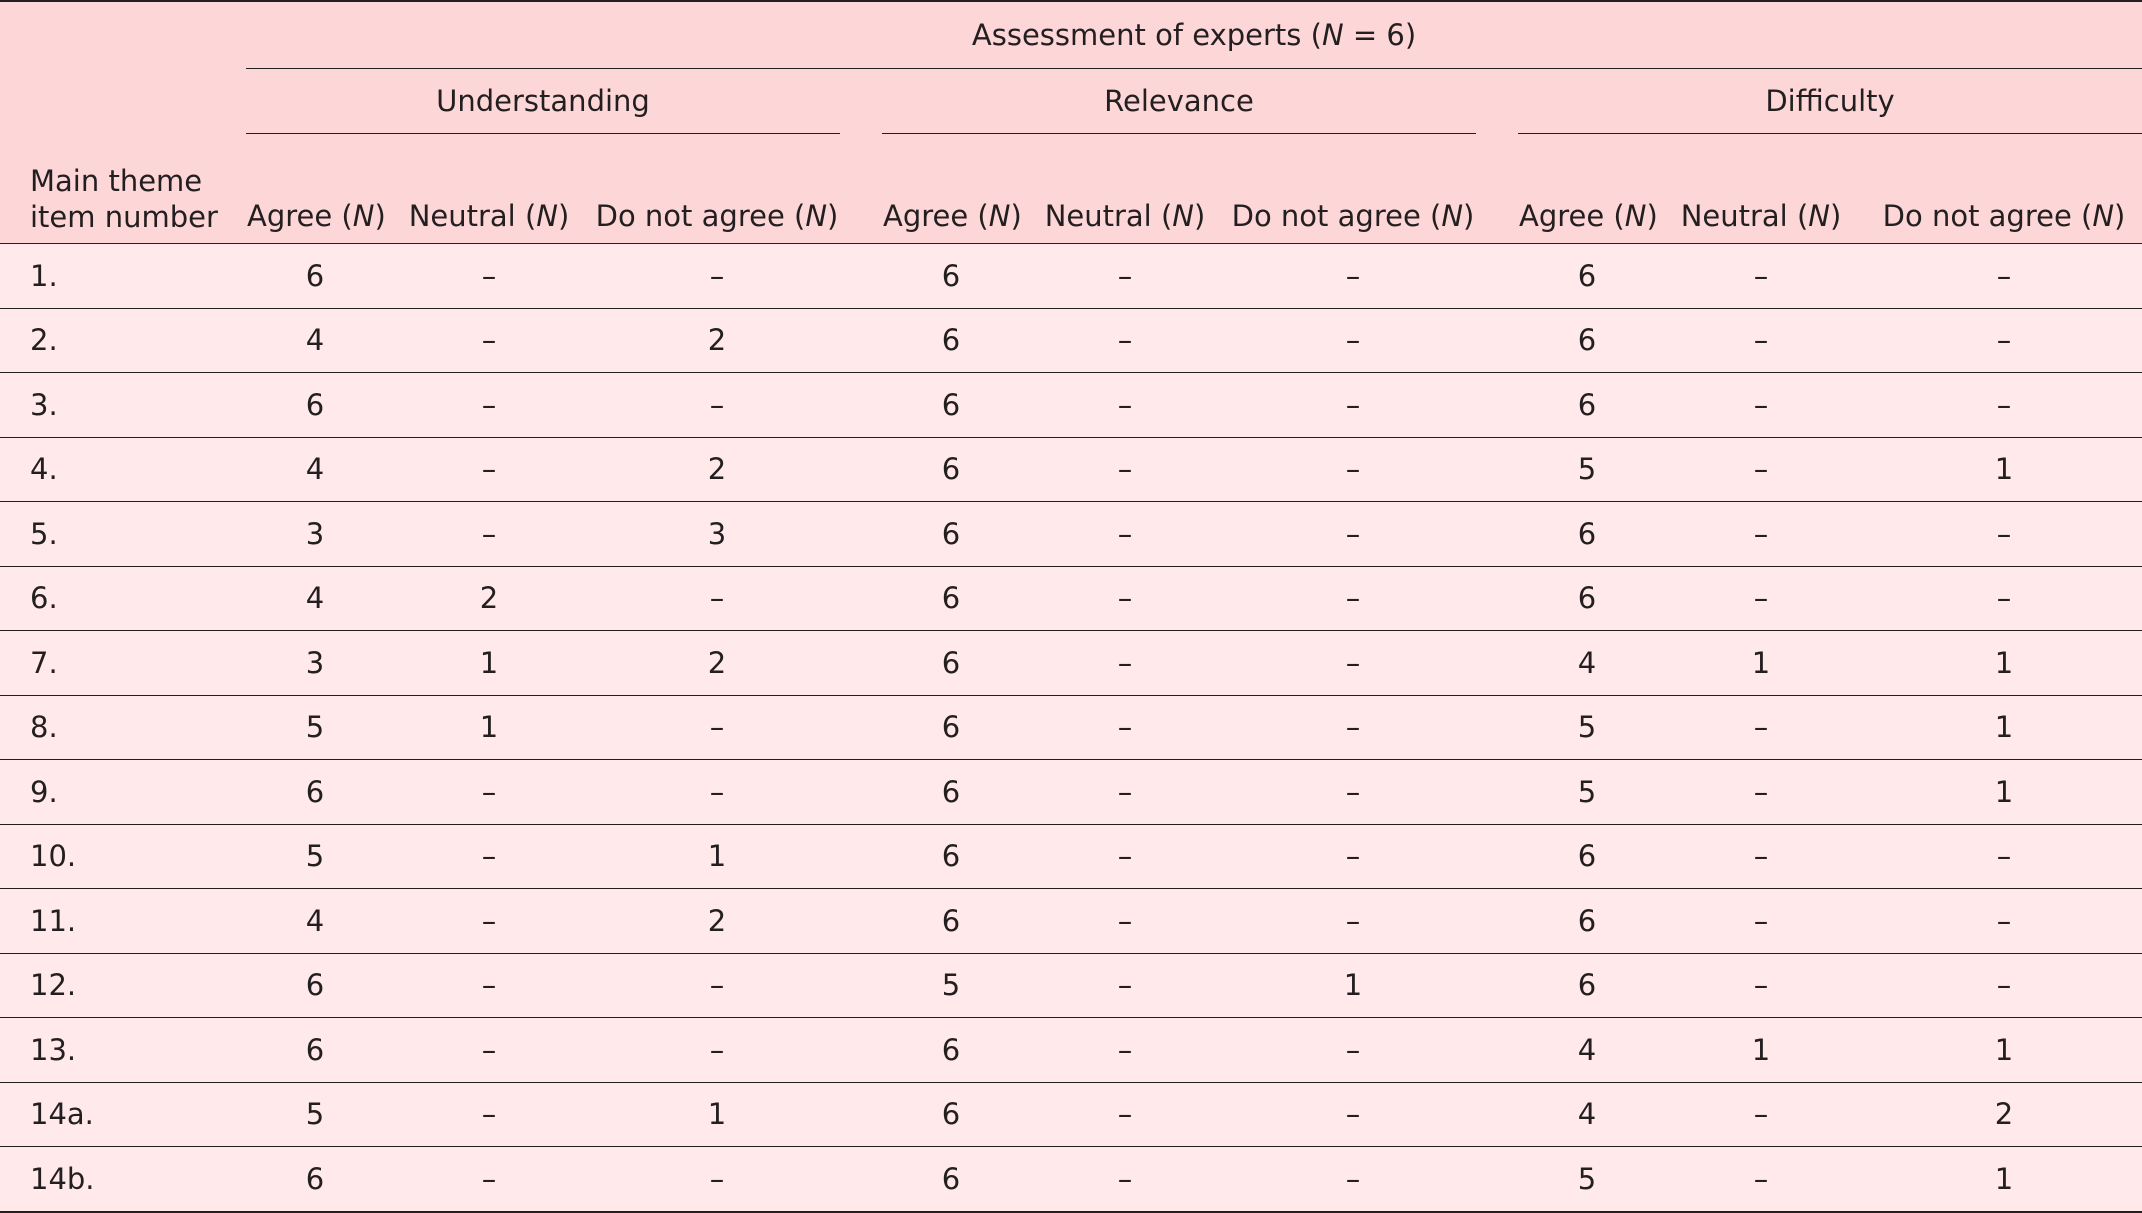 Image resolution: width=2142 pixels, height=1213 pixels. I want to click on understanding-agree-cell: 3, so click(315, 533).